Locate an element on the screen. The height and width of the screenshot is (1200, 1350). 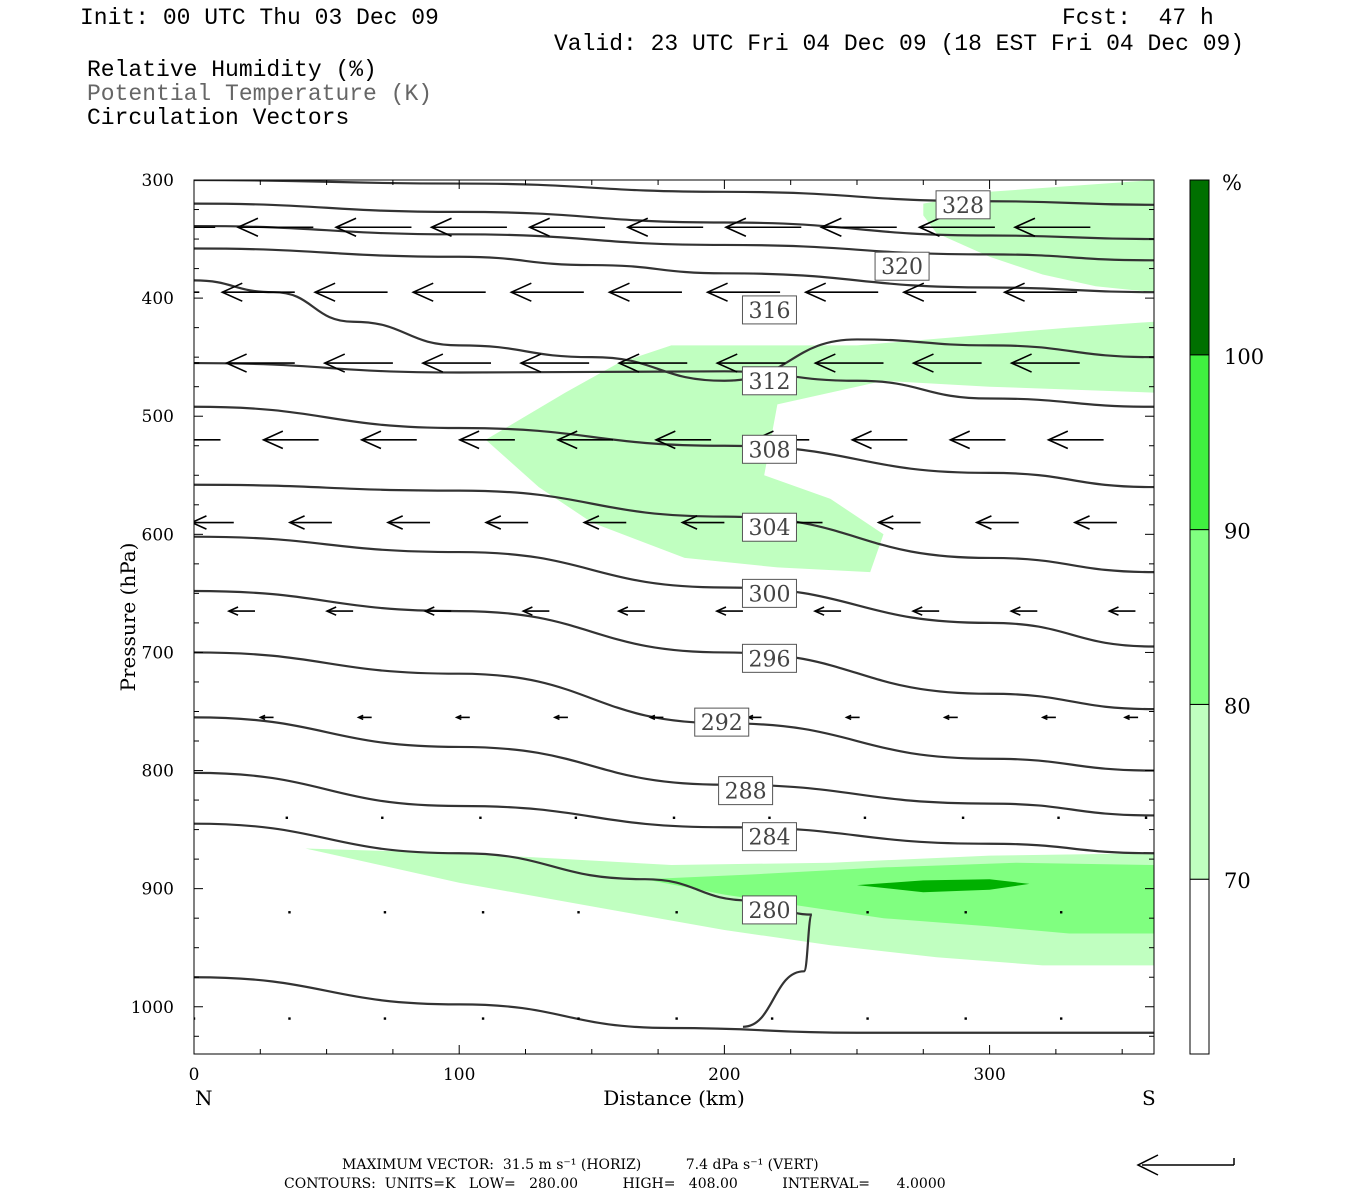
theta-label: 284 is located at coordinates (769, 838).